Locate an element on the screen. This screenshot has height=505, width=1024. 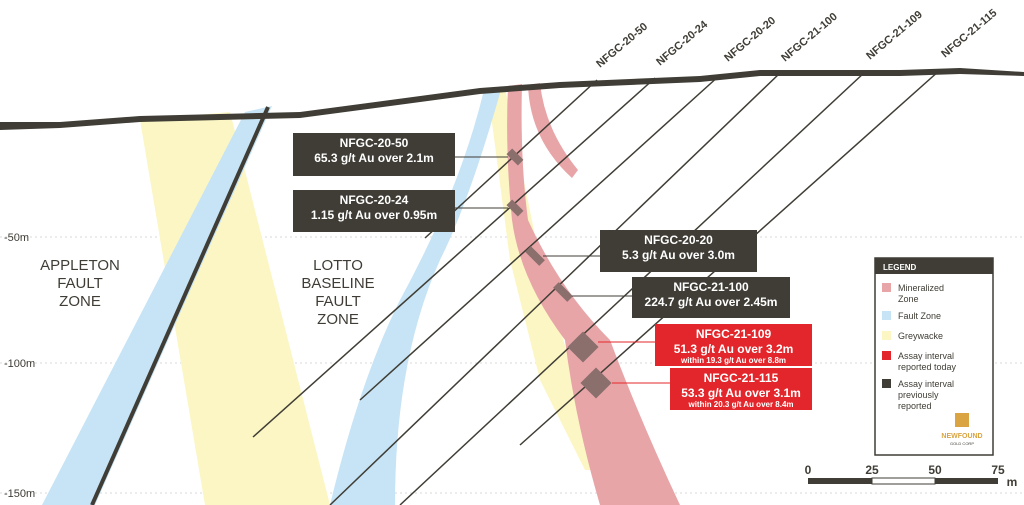
logo-icon is located at coordinates (962, 420).